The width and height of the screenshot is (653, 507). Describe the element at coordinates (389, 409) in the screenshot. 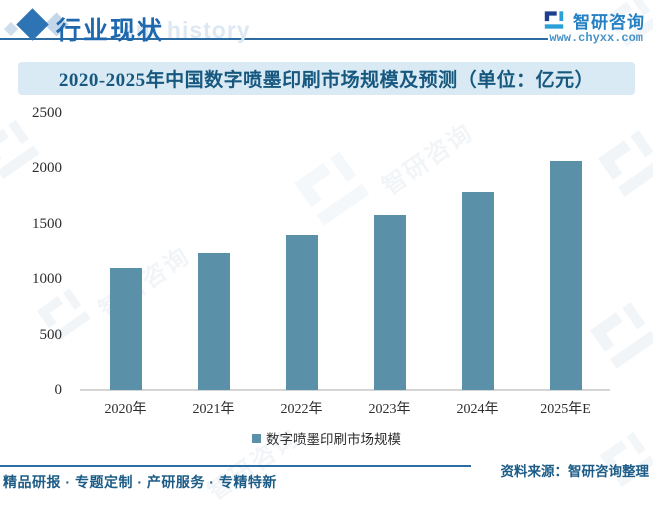

I see `x-axis-label-2023年: 2023年` at that location.